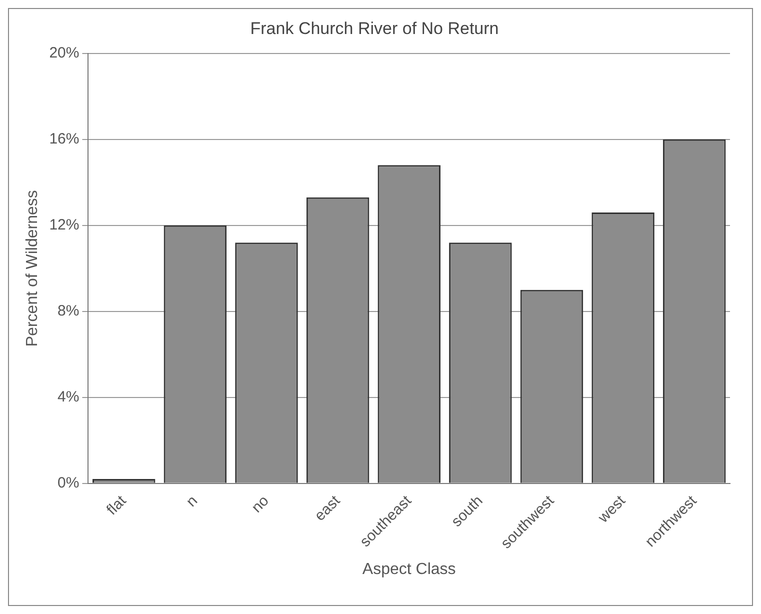 This screenshot has width=761, height=614. Describe the element at coordinates (192, 501) in the screenshot. I see `x-tick-label: n` at that location.